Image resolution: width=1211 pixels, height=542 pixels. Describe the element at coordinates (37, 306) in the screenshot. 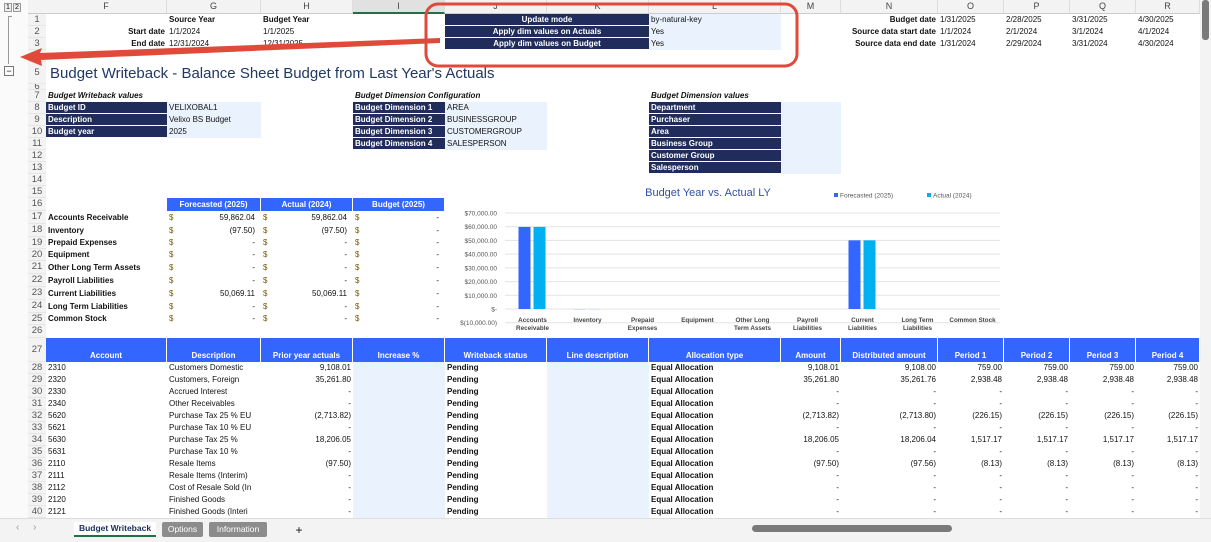

I see `row-header: 24` at that location.